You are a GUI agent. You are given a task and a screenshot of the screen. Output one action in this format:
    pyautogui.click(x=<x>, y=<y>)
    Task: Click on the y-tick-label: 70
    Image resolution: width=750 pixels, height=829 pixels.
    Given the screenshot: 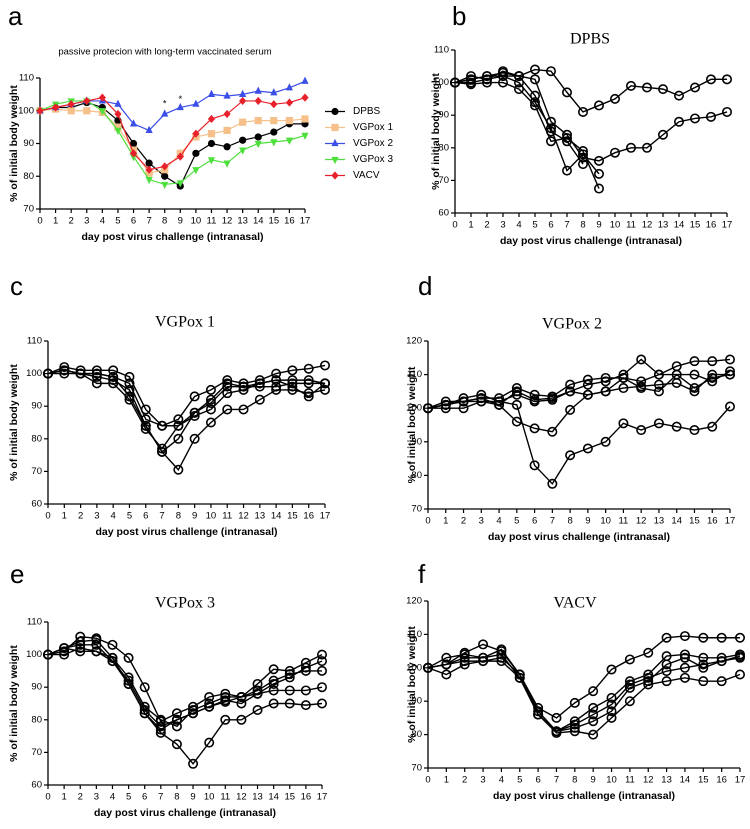 What is the action you would take?
    pyautogui.click(x=36, y=752)
    